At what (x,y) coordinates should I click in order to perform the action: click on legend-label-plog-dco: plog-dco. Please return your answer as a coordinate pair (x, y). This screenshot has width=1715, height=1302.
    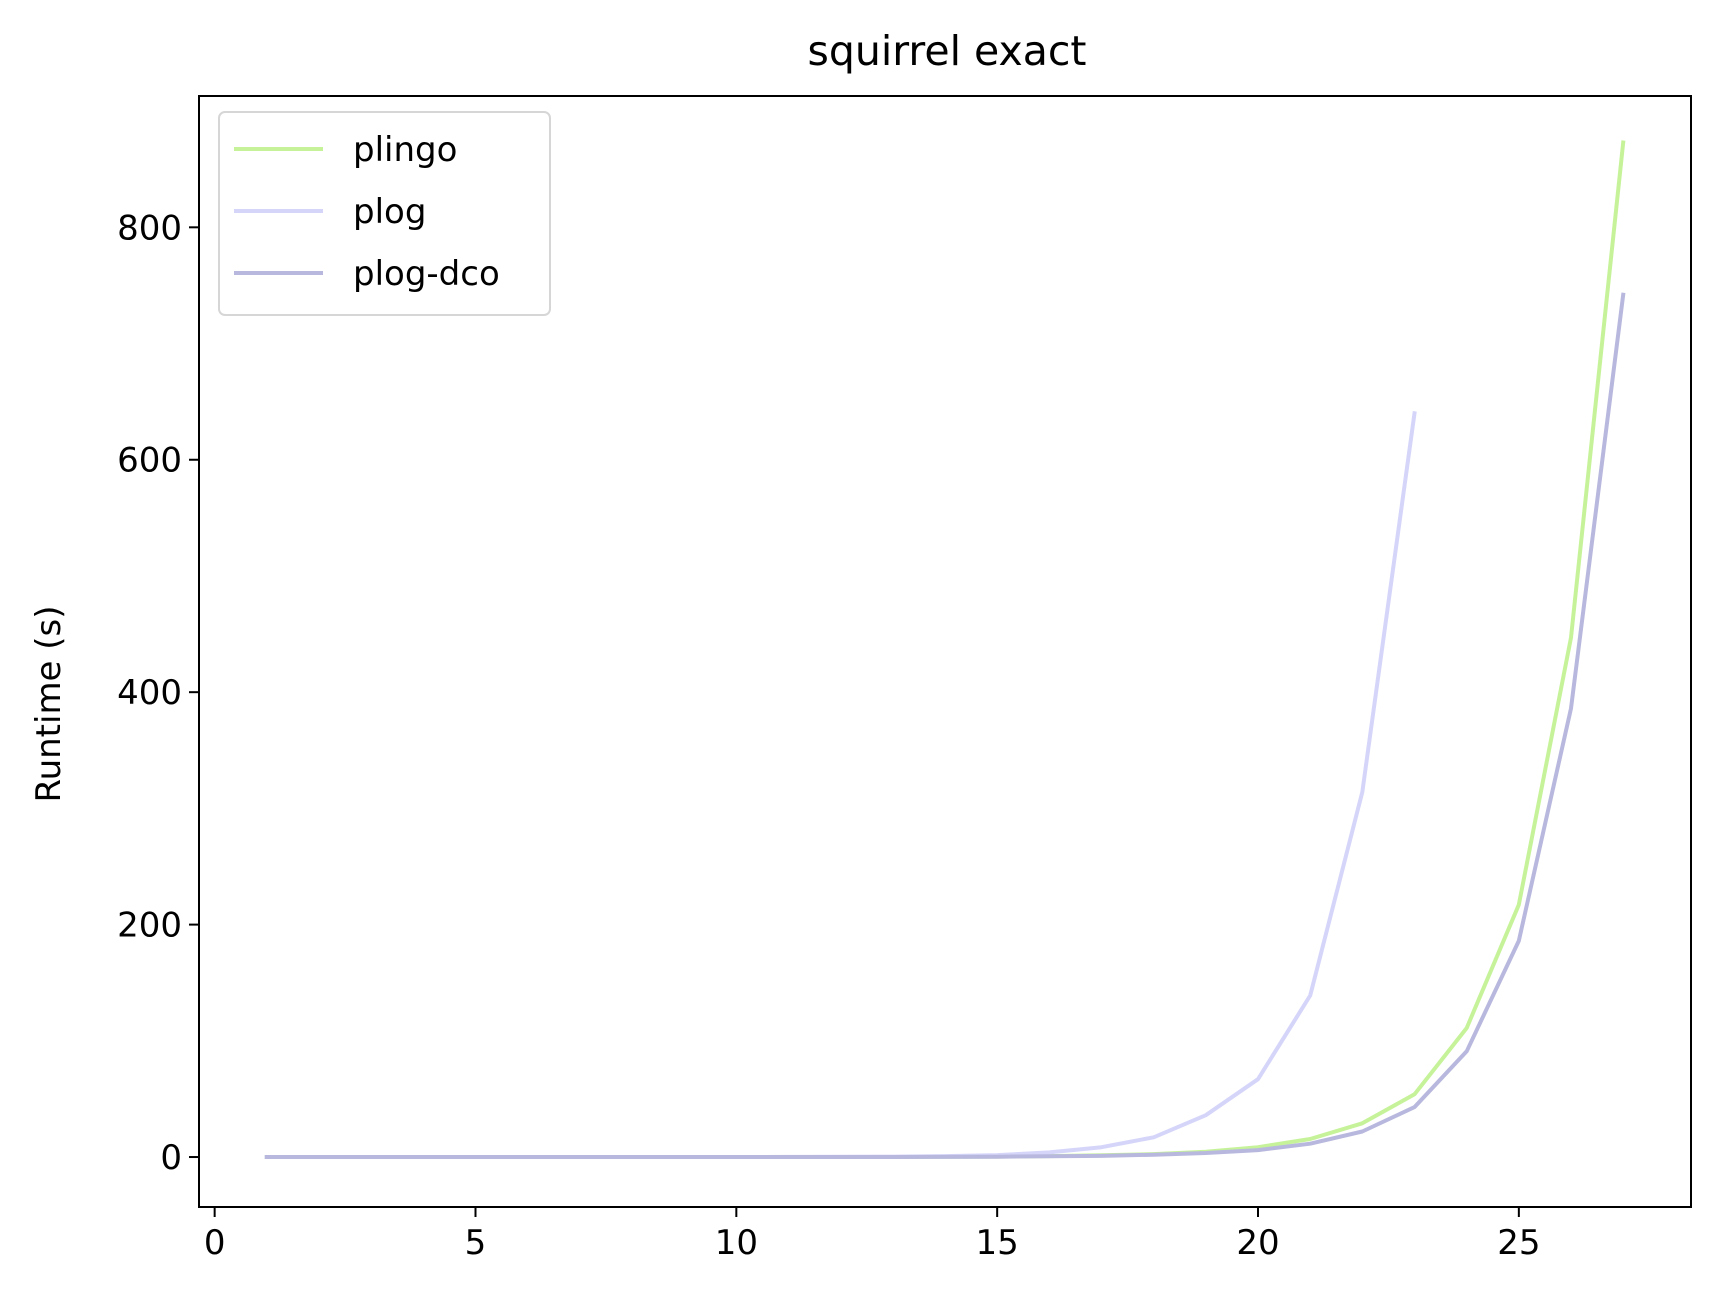
    Looking at the image, I should click on (426, 274).